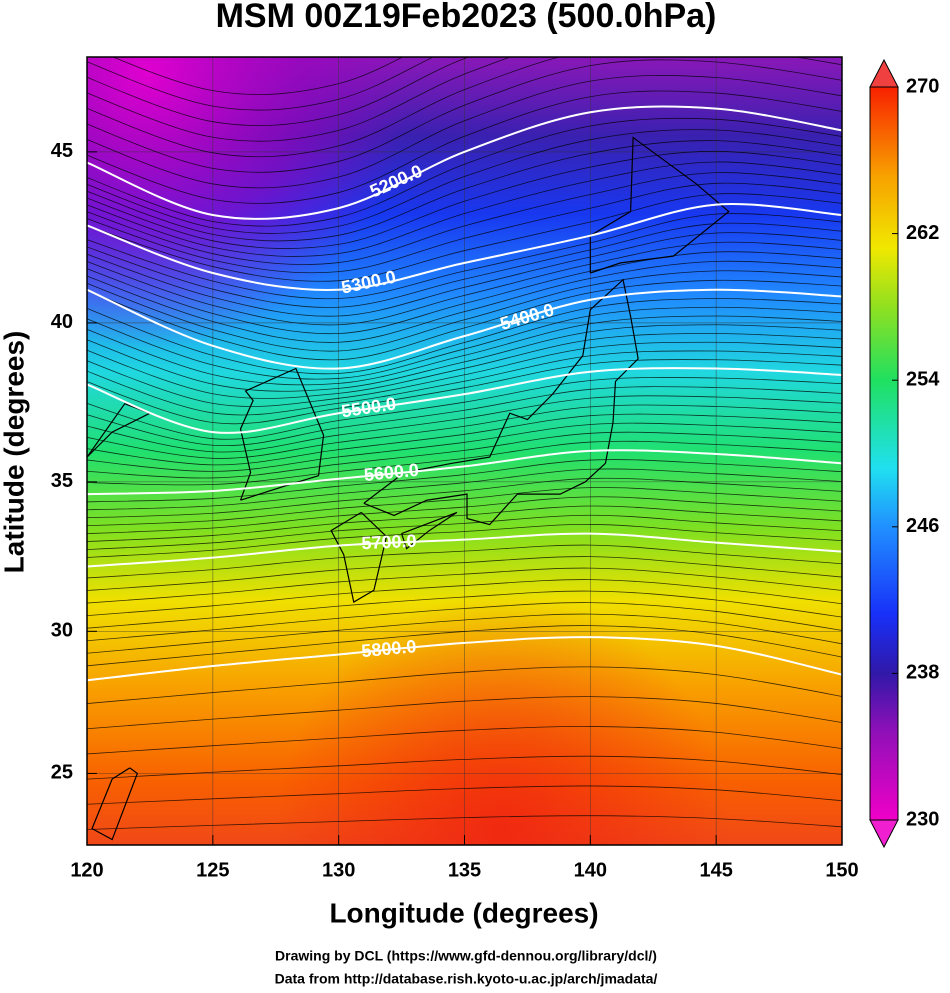 Image resolution: width=950 pixels, height=993 pixels. Describe the element at coordinates (62, 322) in the screenshot. I see `y-tick-label: 40` at that location.